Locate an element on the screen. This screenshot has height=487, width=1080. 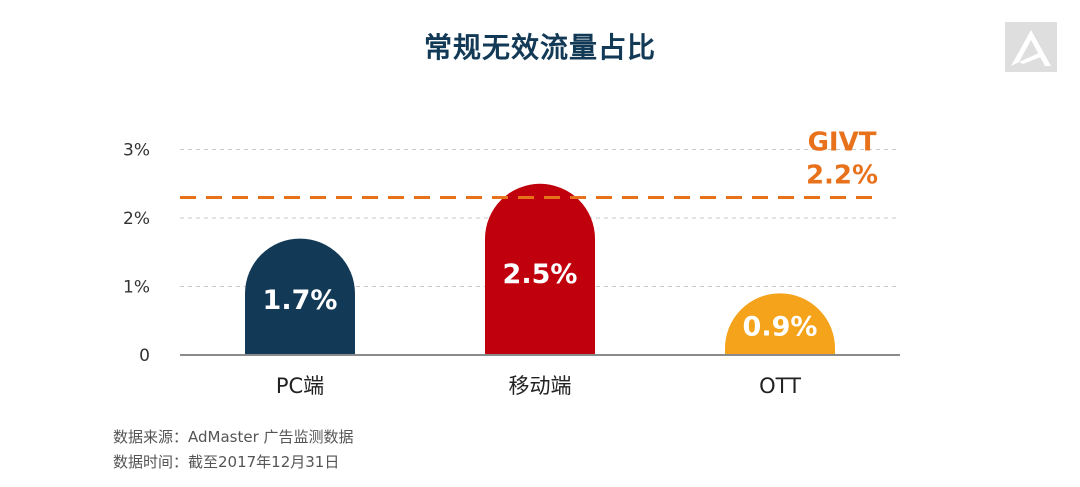
bar-value-label: 0.9% is located at coordinates (780, 326).